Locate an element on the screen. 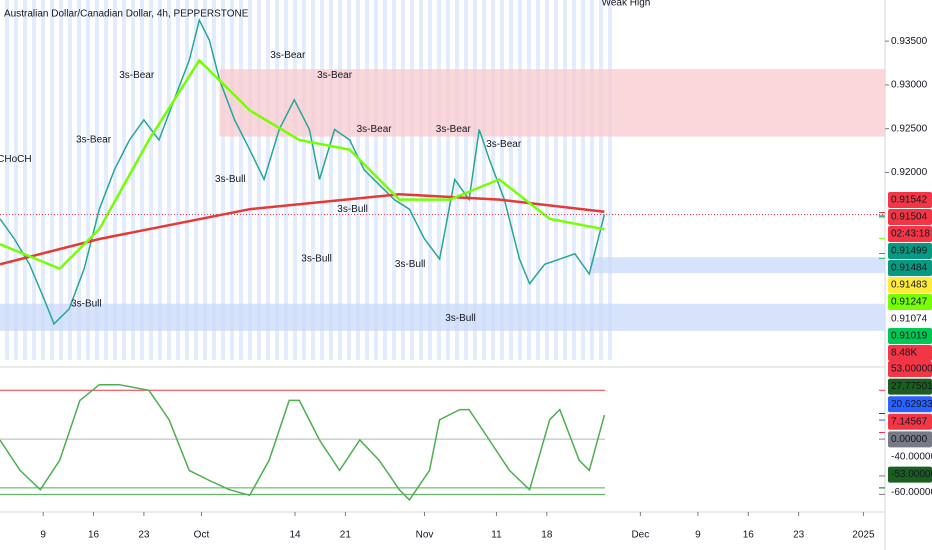 The image size is (932, 550). price-badge-label: 27.77501 is located at coordinates (911, 386).